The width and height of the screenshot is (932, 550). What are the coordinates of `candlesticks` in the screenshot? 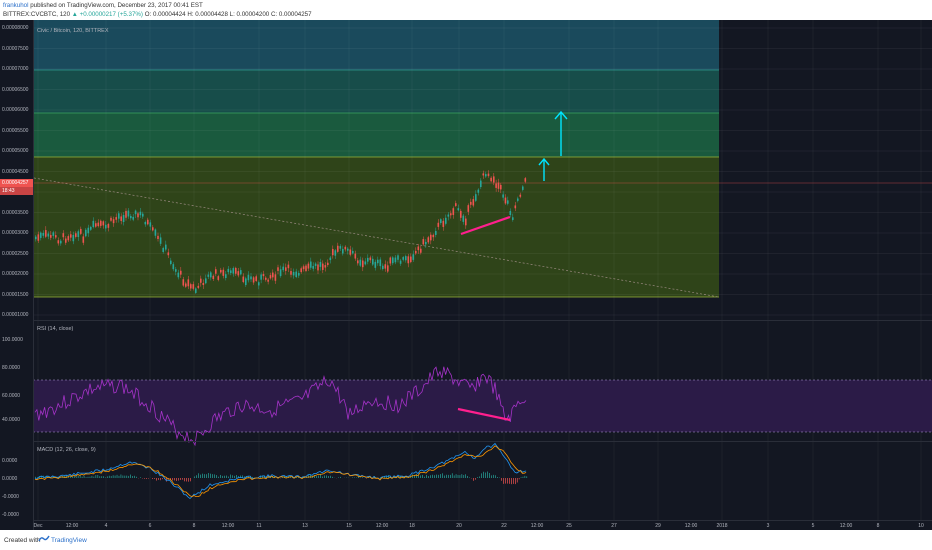 It's located at (281, 232).